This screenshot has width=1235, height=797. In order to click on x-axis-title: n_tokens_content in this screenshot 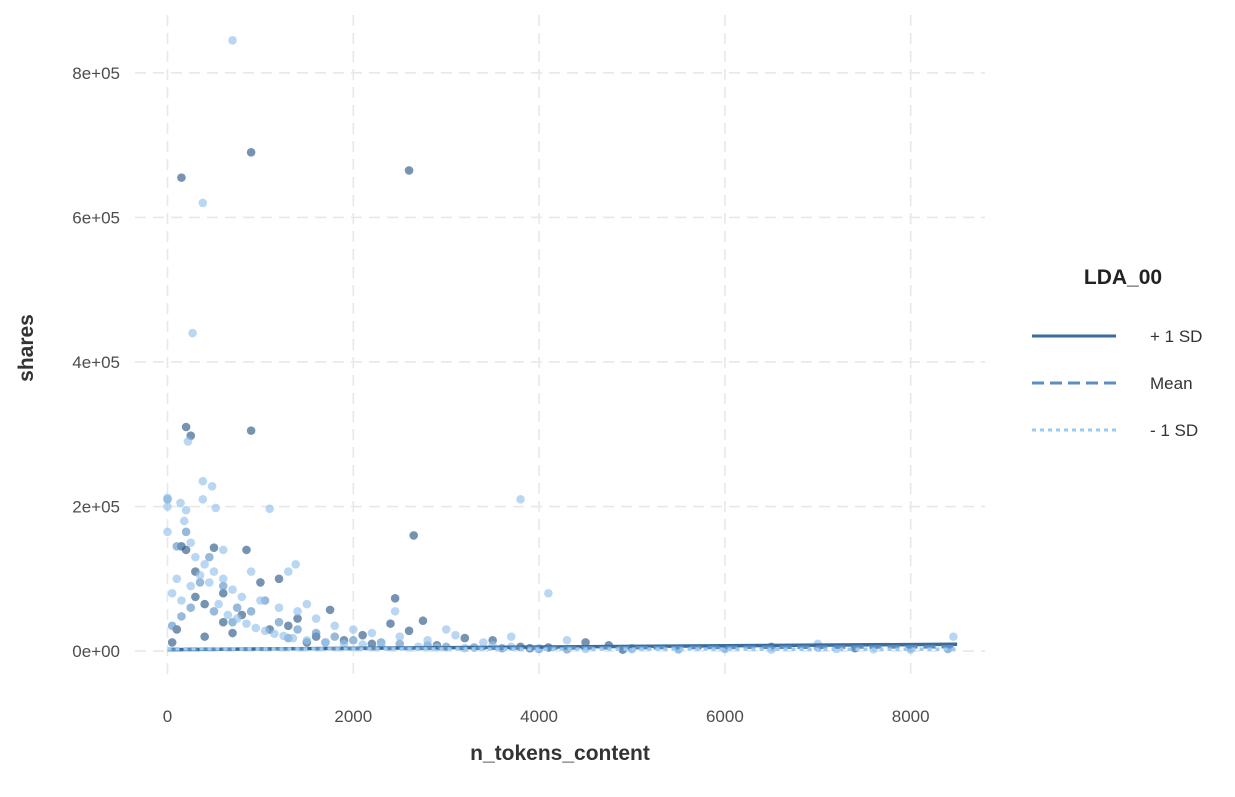, I will do `click(560, 753)`.